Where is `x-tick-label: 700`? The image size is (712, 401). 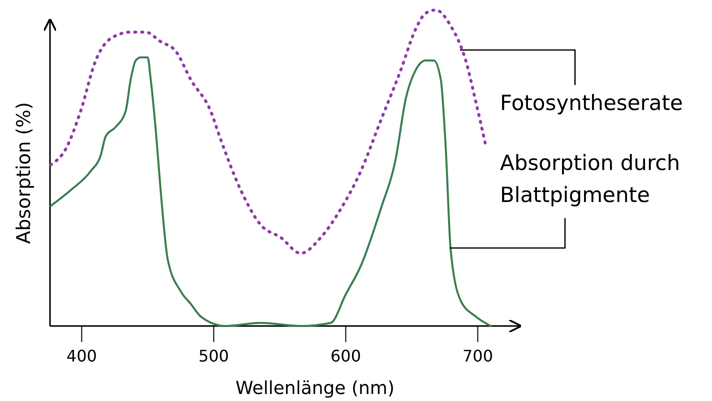 x-tick-label: 700 is located at coordinates (478, 356).